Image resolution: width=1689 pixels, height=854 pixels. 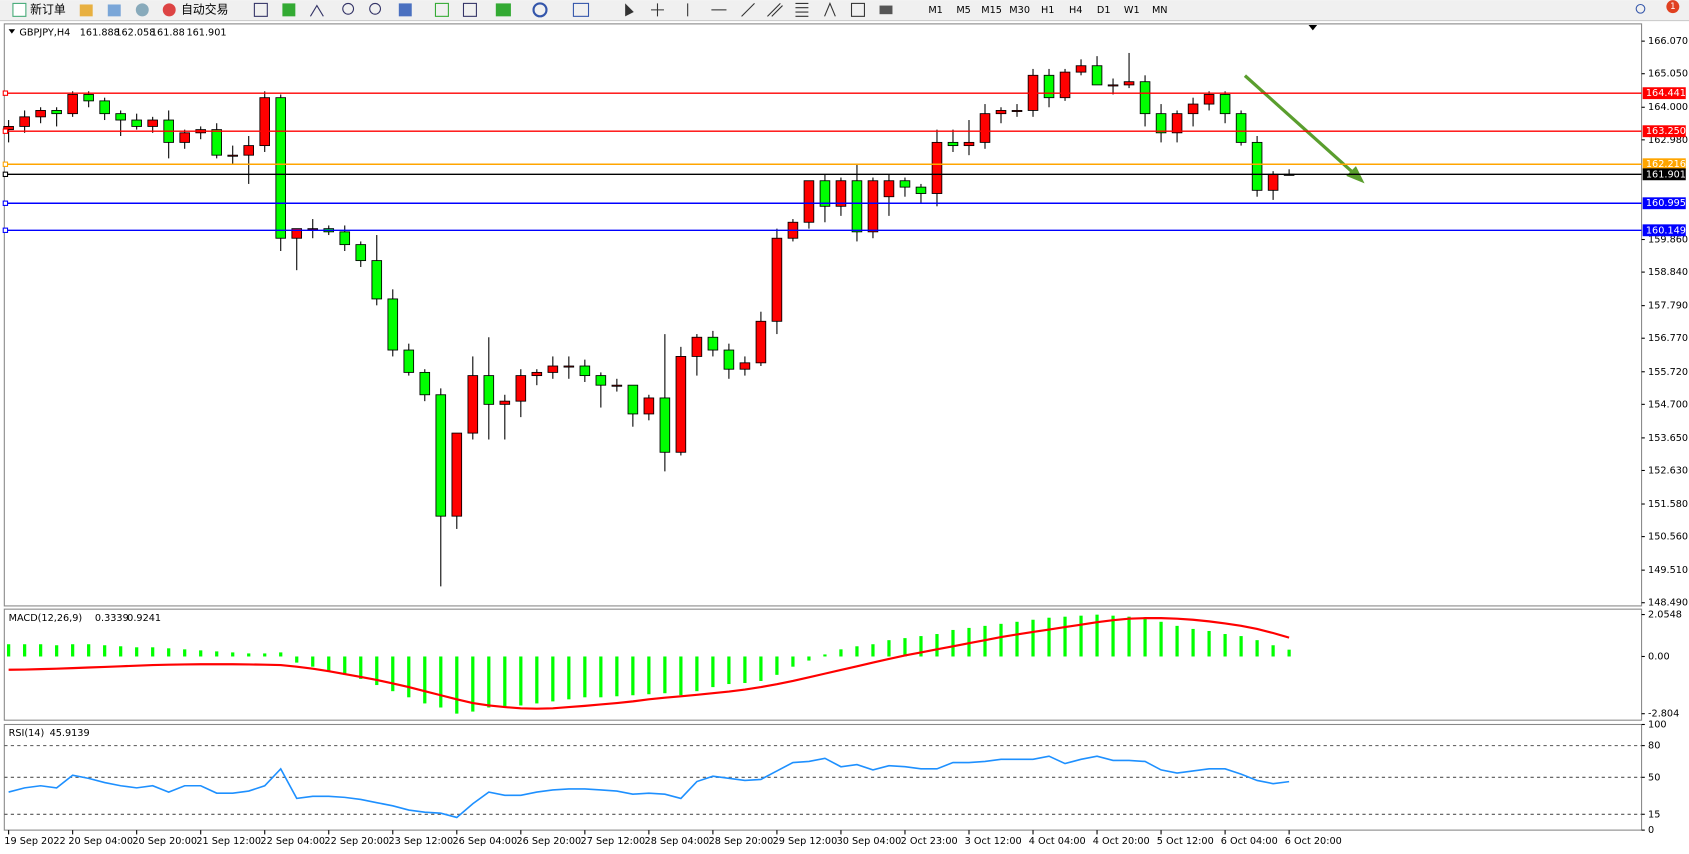 I want to click on new-order-icon, so click(x=19, y=9).